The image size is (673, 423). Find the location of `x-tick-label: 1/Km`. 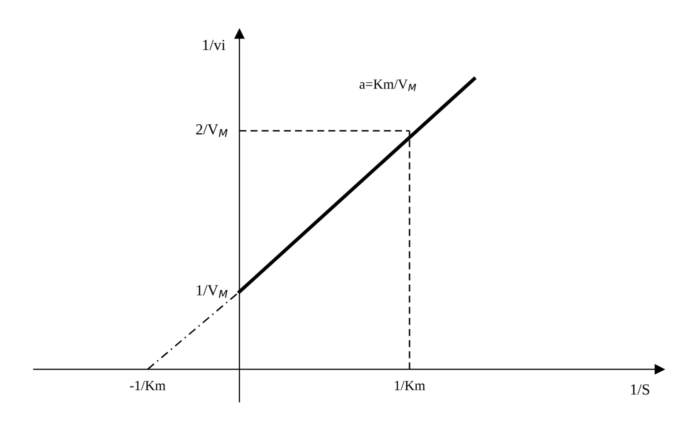

x-tick-label: 1/Km is located at coordinates (410, 385).